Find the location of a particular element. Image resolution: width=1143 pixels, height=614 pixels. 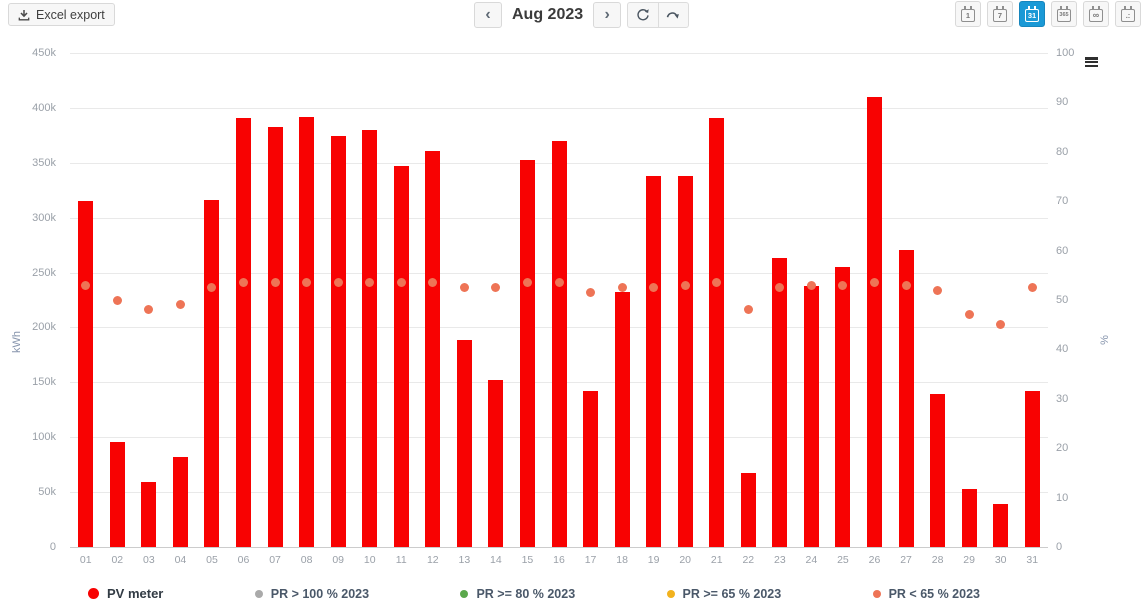

view-button-365: 365 is located at coordinates (1064, 14).